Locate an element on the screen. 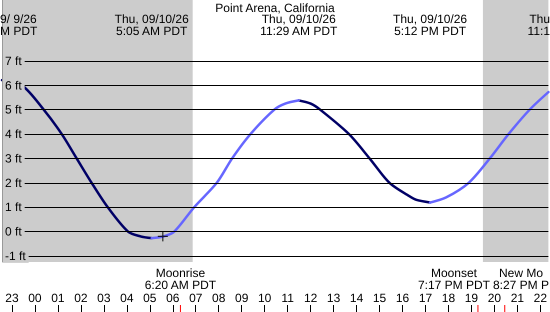  x-tick-label: 09 is located at coordinates (242, 298).